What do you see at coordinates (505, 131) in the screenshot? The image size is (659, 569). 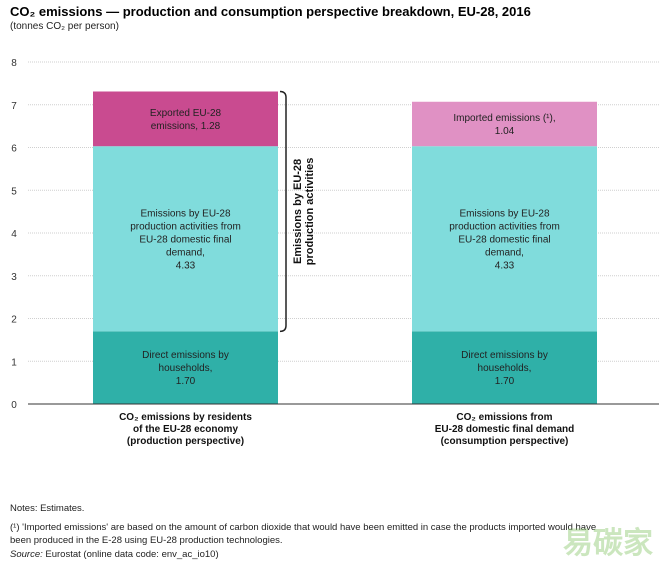 I see `segment-label: 1.04` at bounding box center [505, 131].